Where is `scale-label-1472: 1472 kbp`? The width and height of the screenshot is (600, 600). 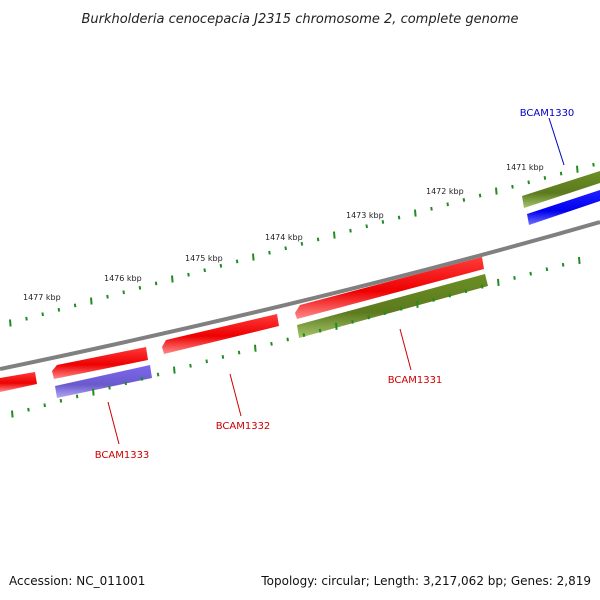 scale-label-1472: 1472 kbp is located at coordinates (445, 191).